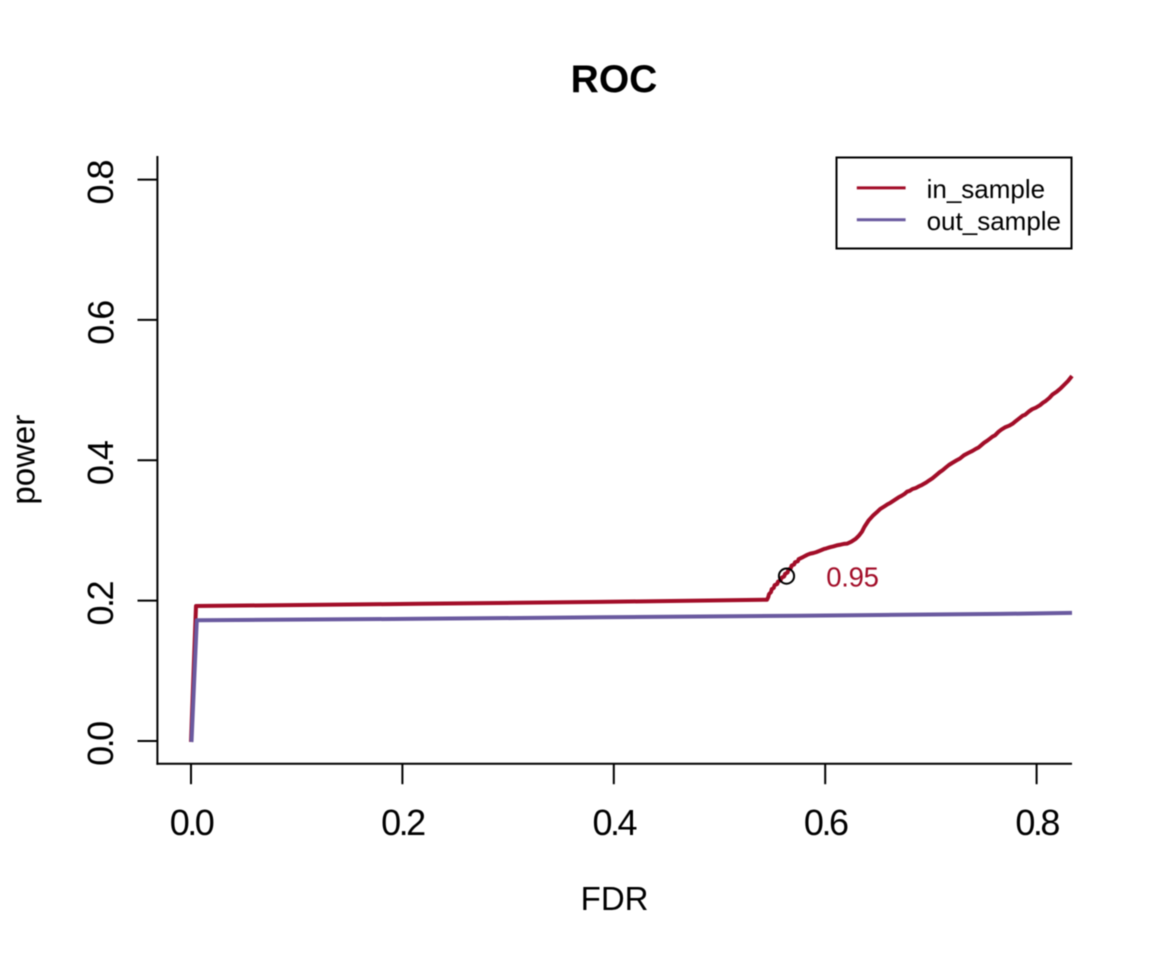  What do you see at coordinates (614, 79) in the screenshot?
I see `svg-text: ROC` at bounding box center [614, 79].